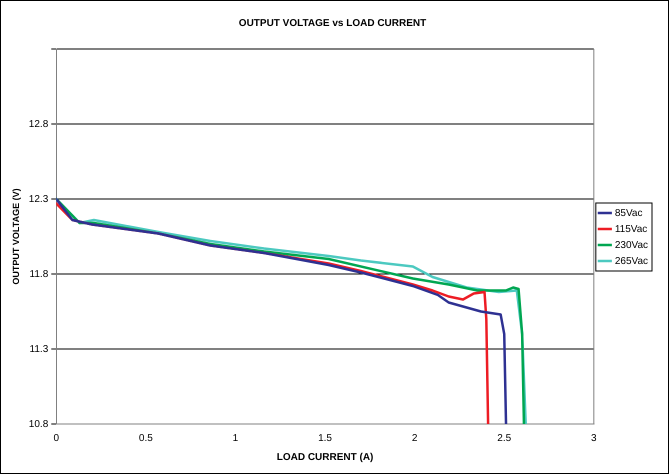 This screenshot has height=474, width=669. What do you see at coordinates (56, 438) in the screenshot?
I see `x-tick-label: 0` at bounding box center [56, 438].